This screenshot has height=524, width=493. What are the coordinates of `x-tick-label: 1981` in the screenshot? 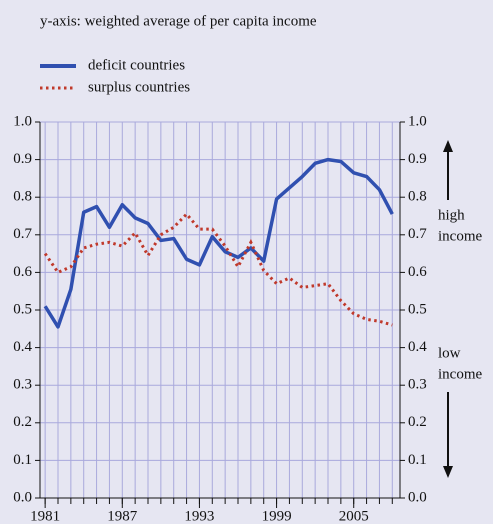 It's located at (45, 516).